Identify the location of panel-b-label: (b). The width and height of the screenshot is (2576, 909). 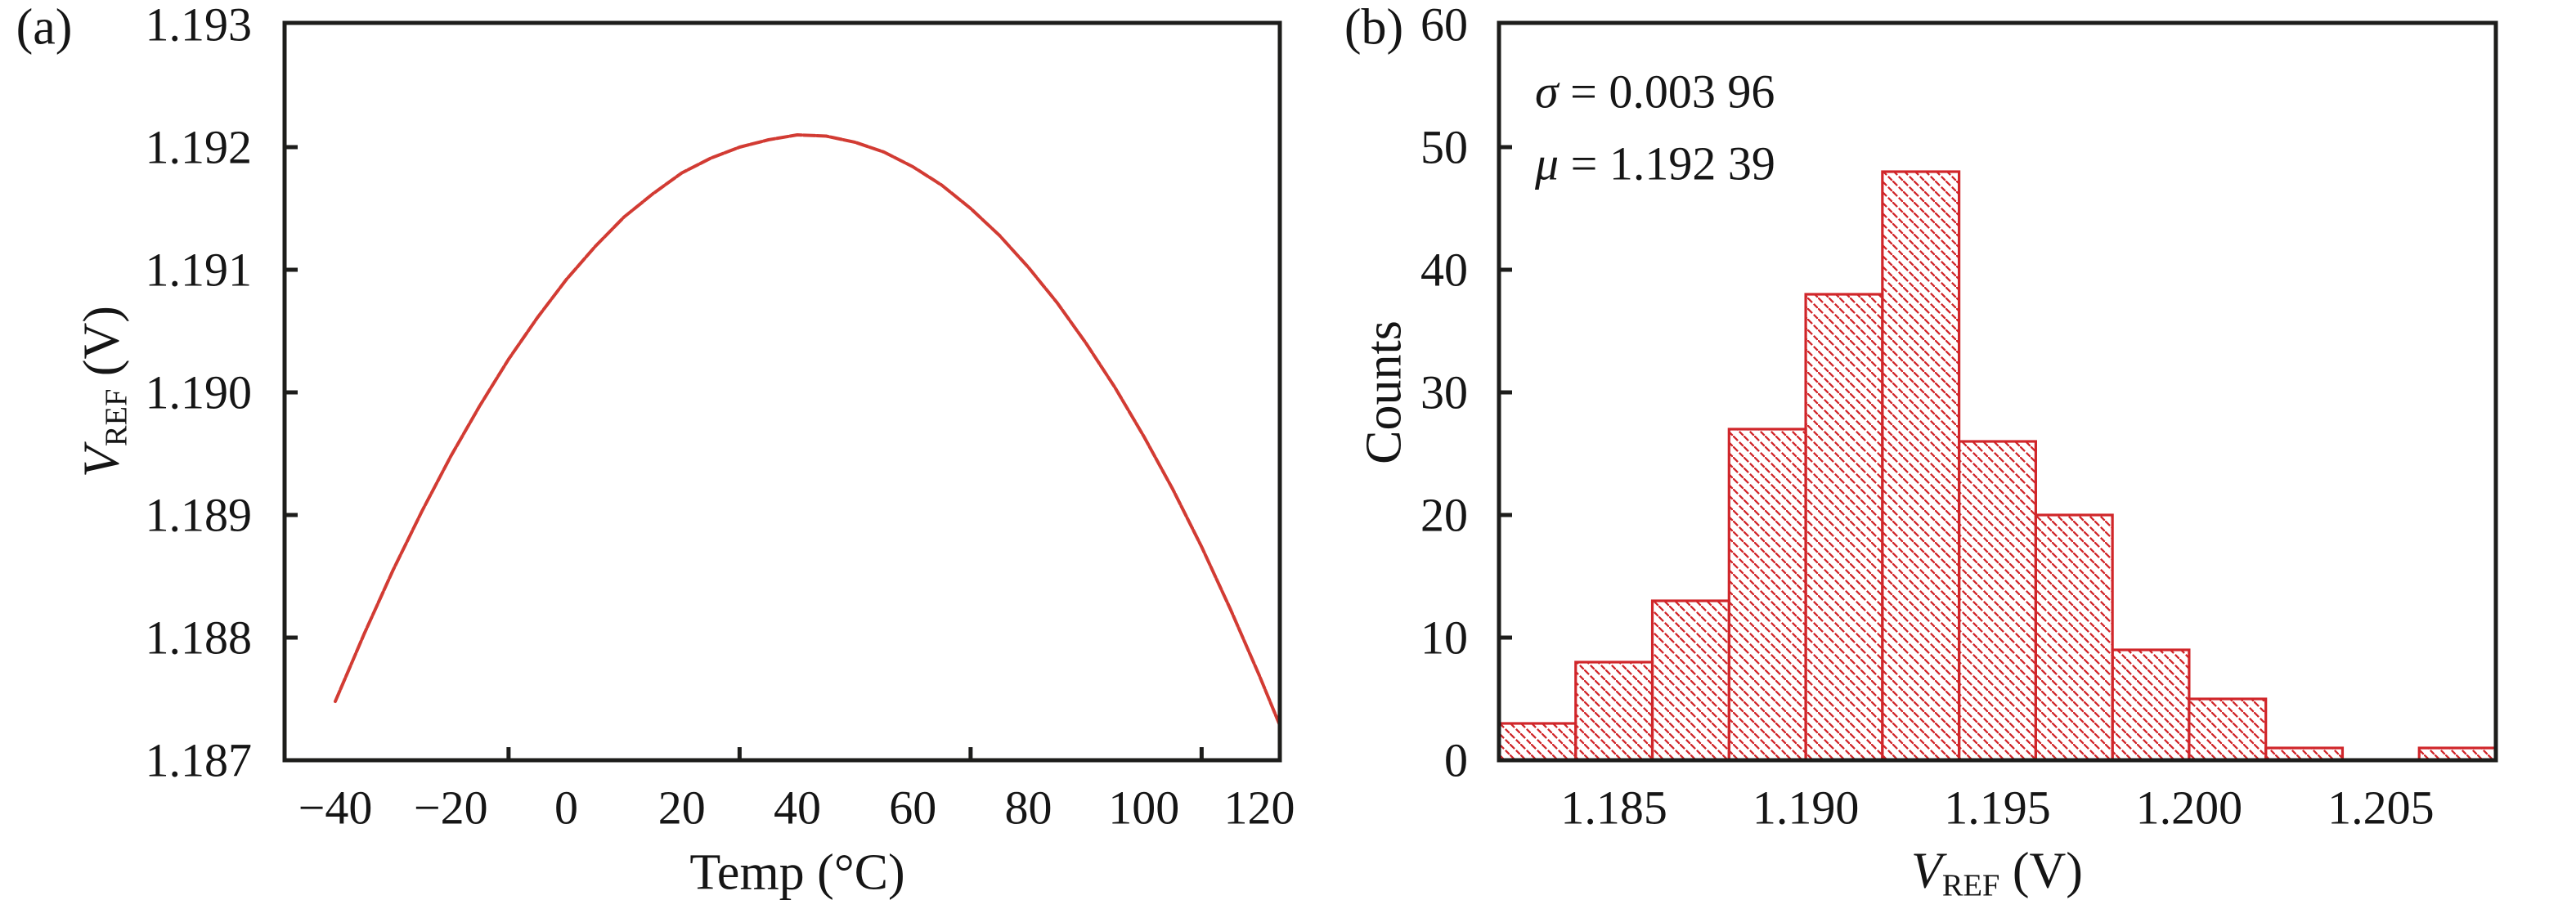
(1374, 28).